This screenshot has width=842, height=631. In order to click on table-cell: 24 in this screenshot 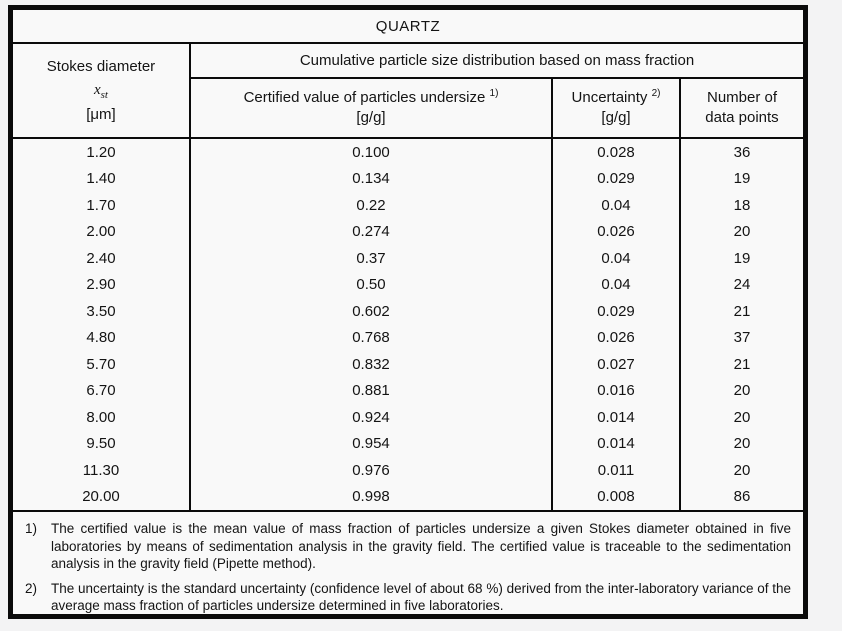, I will do `click(741, 284)`.